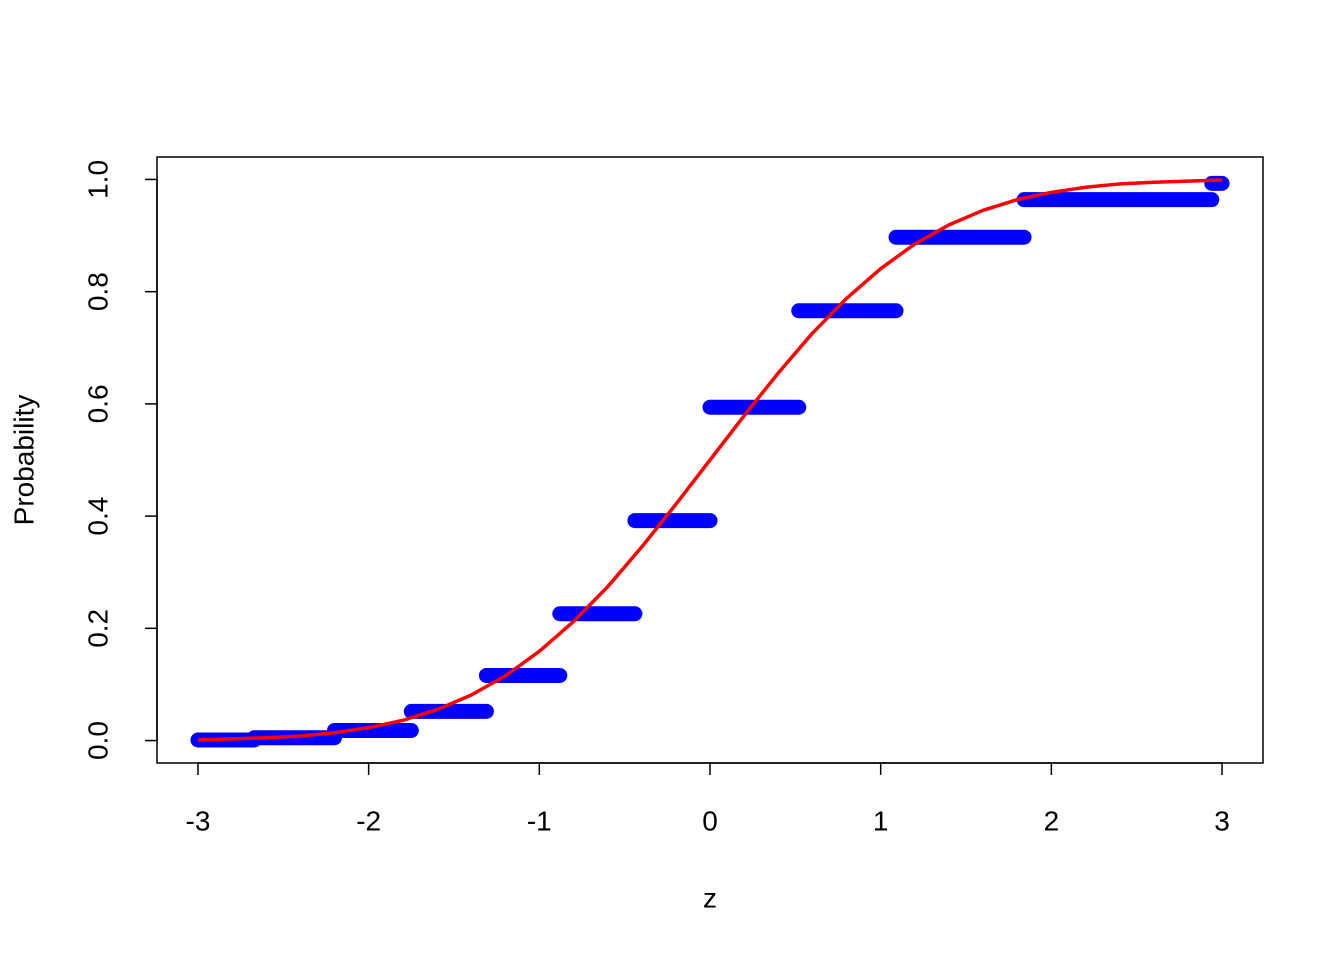 This screenshot has width=1344, height=960. Describe the element at coordinates (710, 897) in the screenshot. I see `x-axis-label: z` at that location.